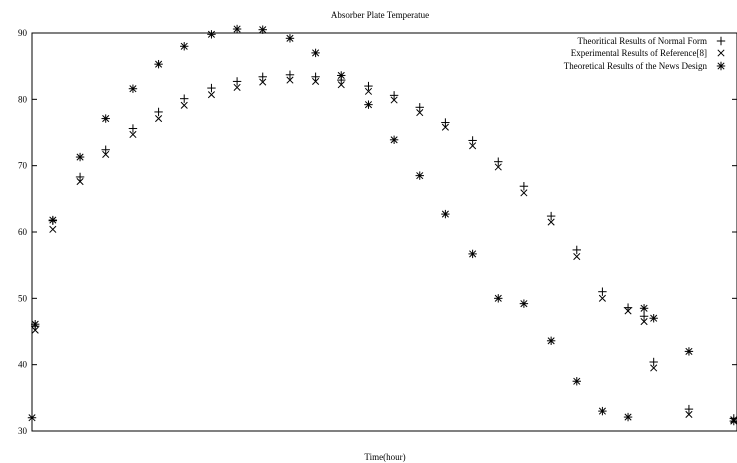  Describe the element at coordinates (23, 33) in the screenshot. I see `y-tick-label: 90` at that location.